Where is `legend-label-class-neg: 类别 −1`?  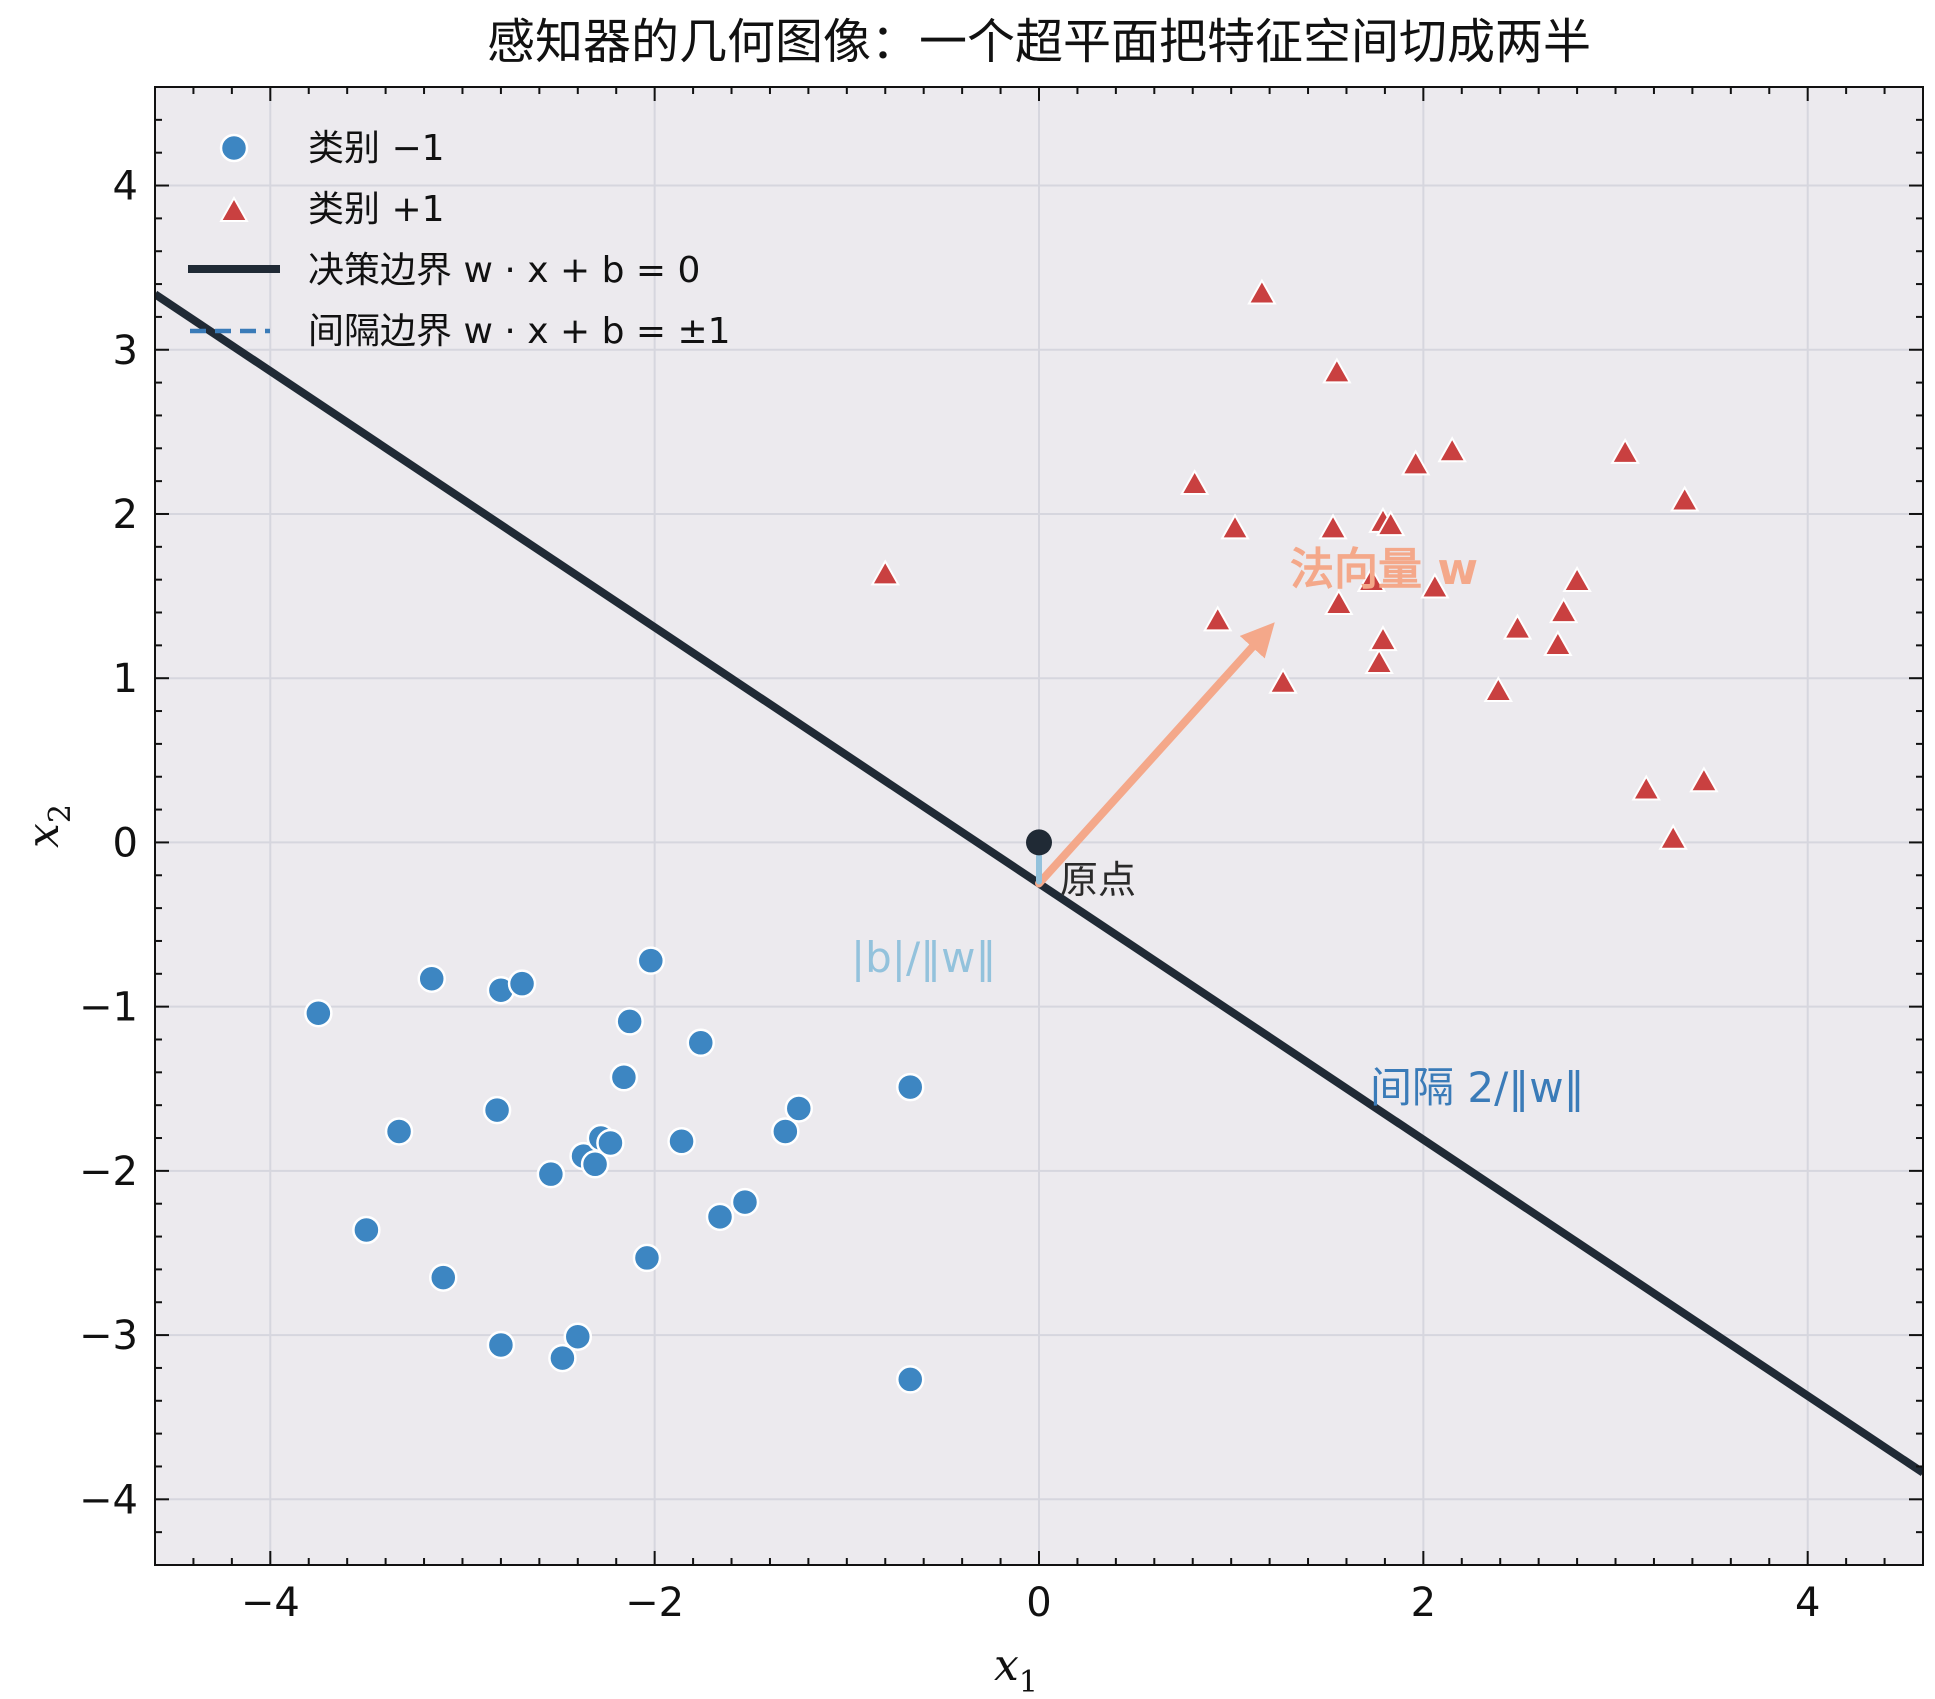
legend-label-class-neg: 类别 −1 is located at coordinates (376, 148).